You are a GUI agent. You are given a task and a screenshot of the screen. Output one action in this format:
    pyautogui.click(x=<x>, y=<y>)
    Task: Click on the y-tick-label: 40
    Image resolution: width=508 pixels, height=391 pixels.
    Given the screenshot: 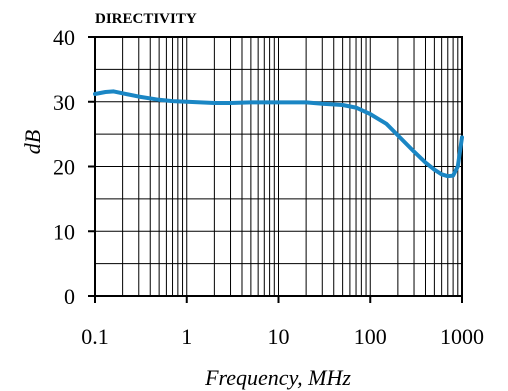 What is the action you would take?
    pyautogui.click(x=64, y=37)
    